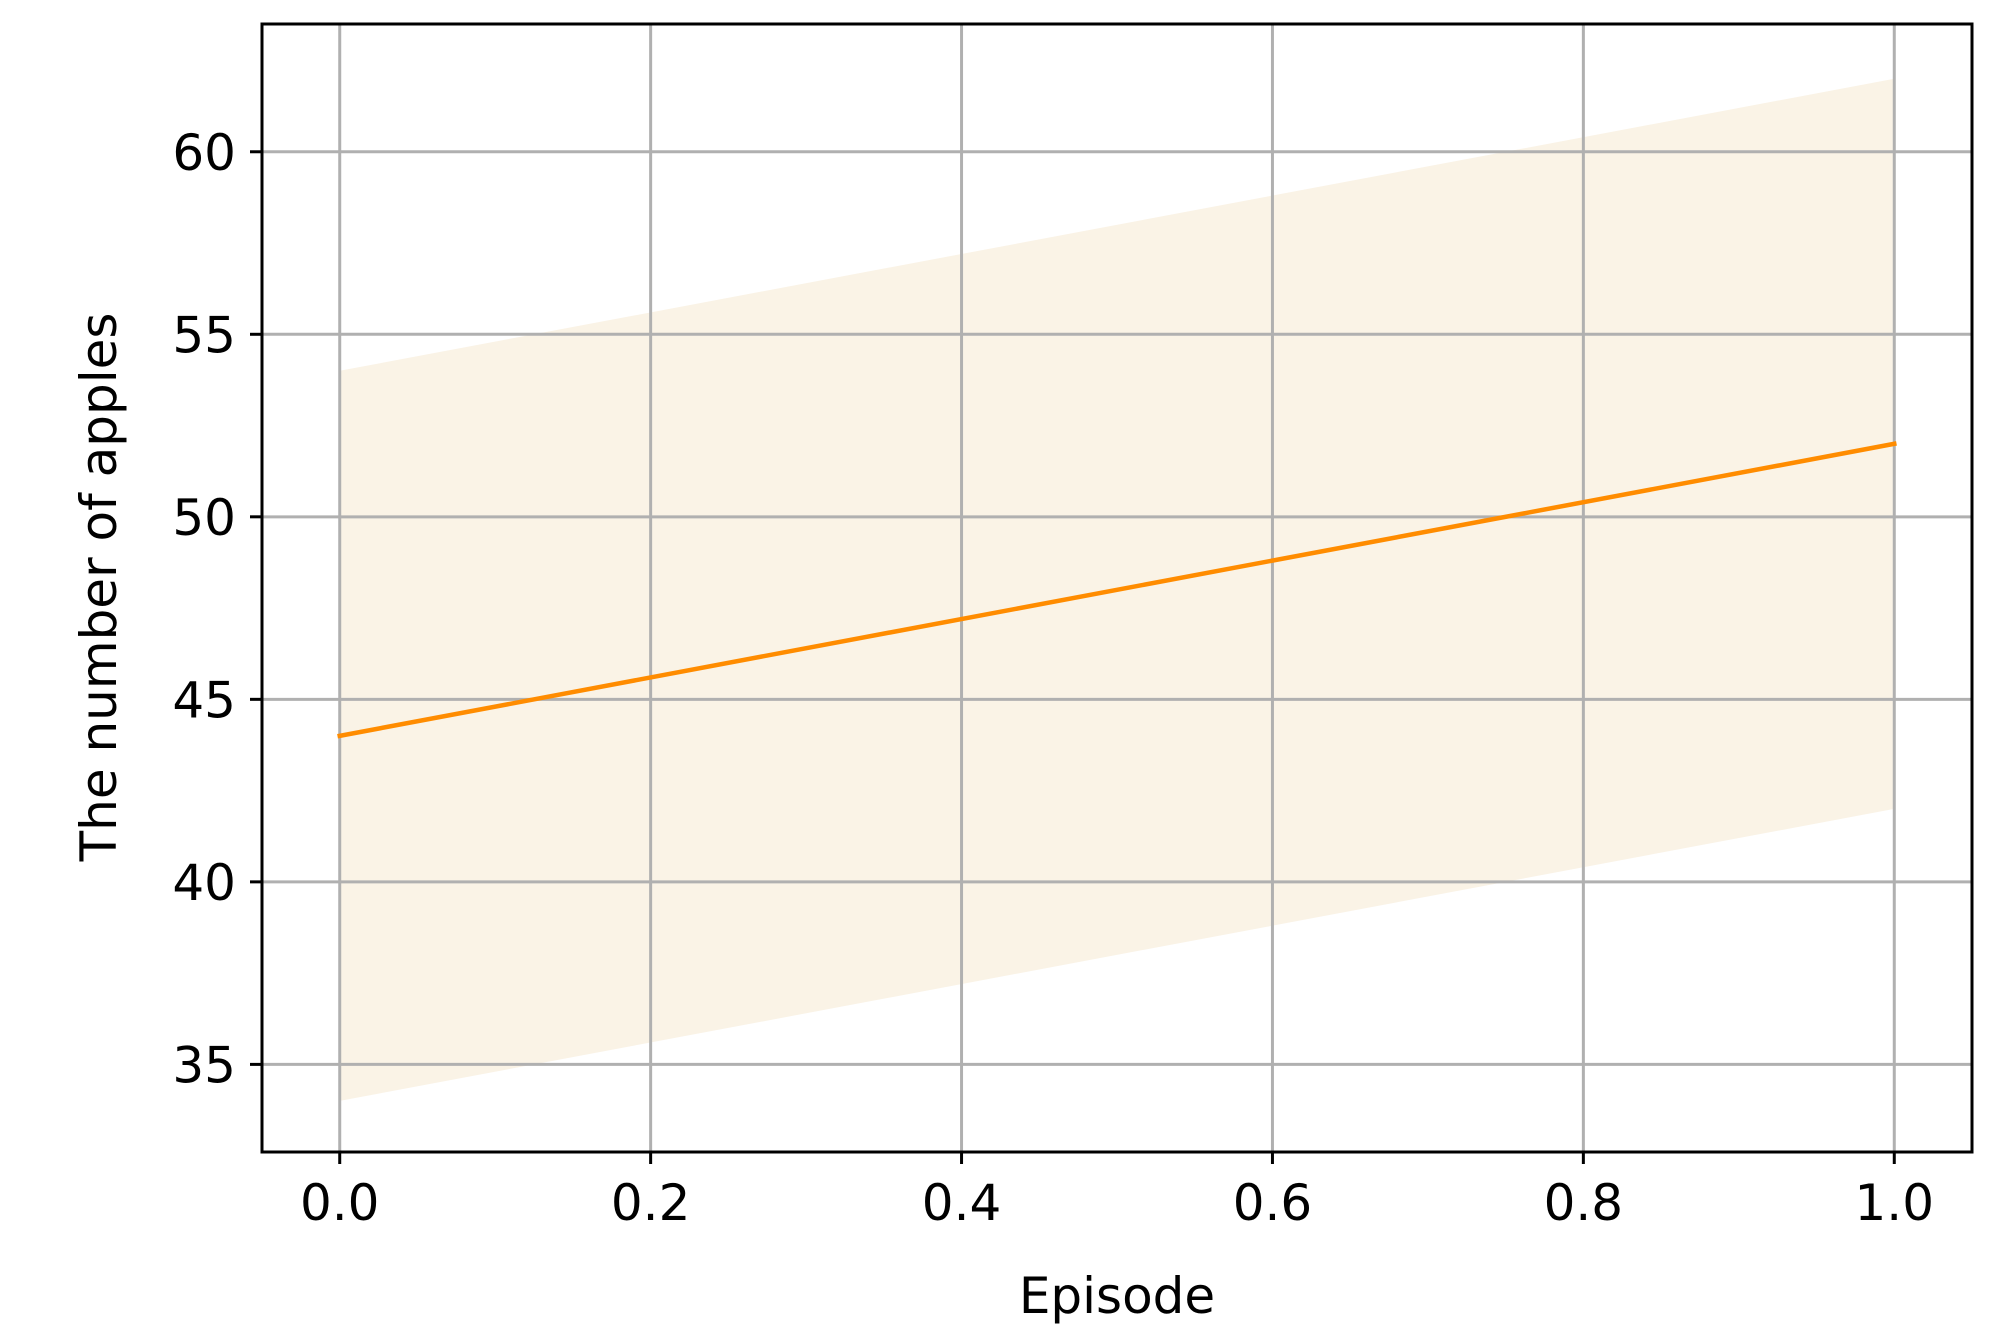  Describe the element at coordinates (204, 153) in the screenshot. I see `y-tick-label-5: 60` at that location.